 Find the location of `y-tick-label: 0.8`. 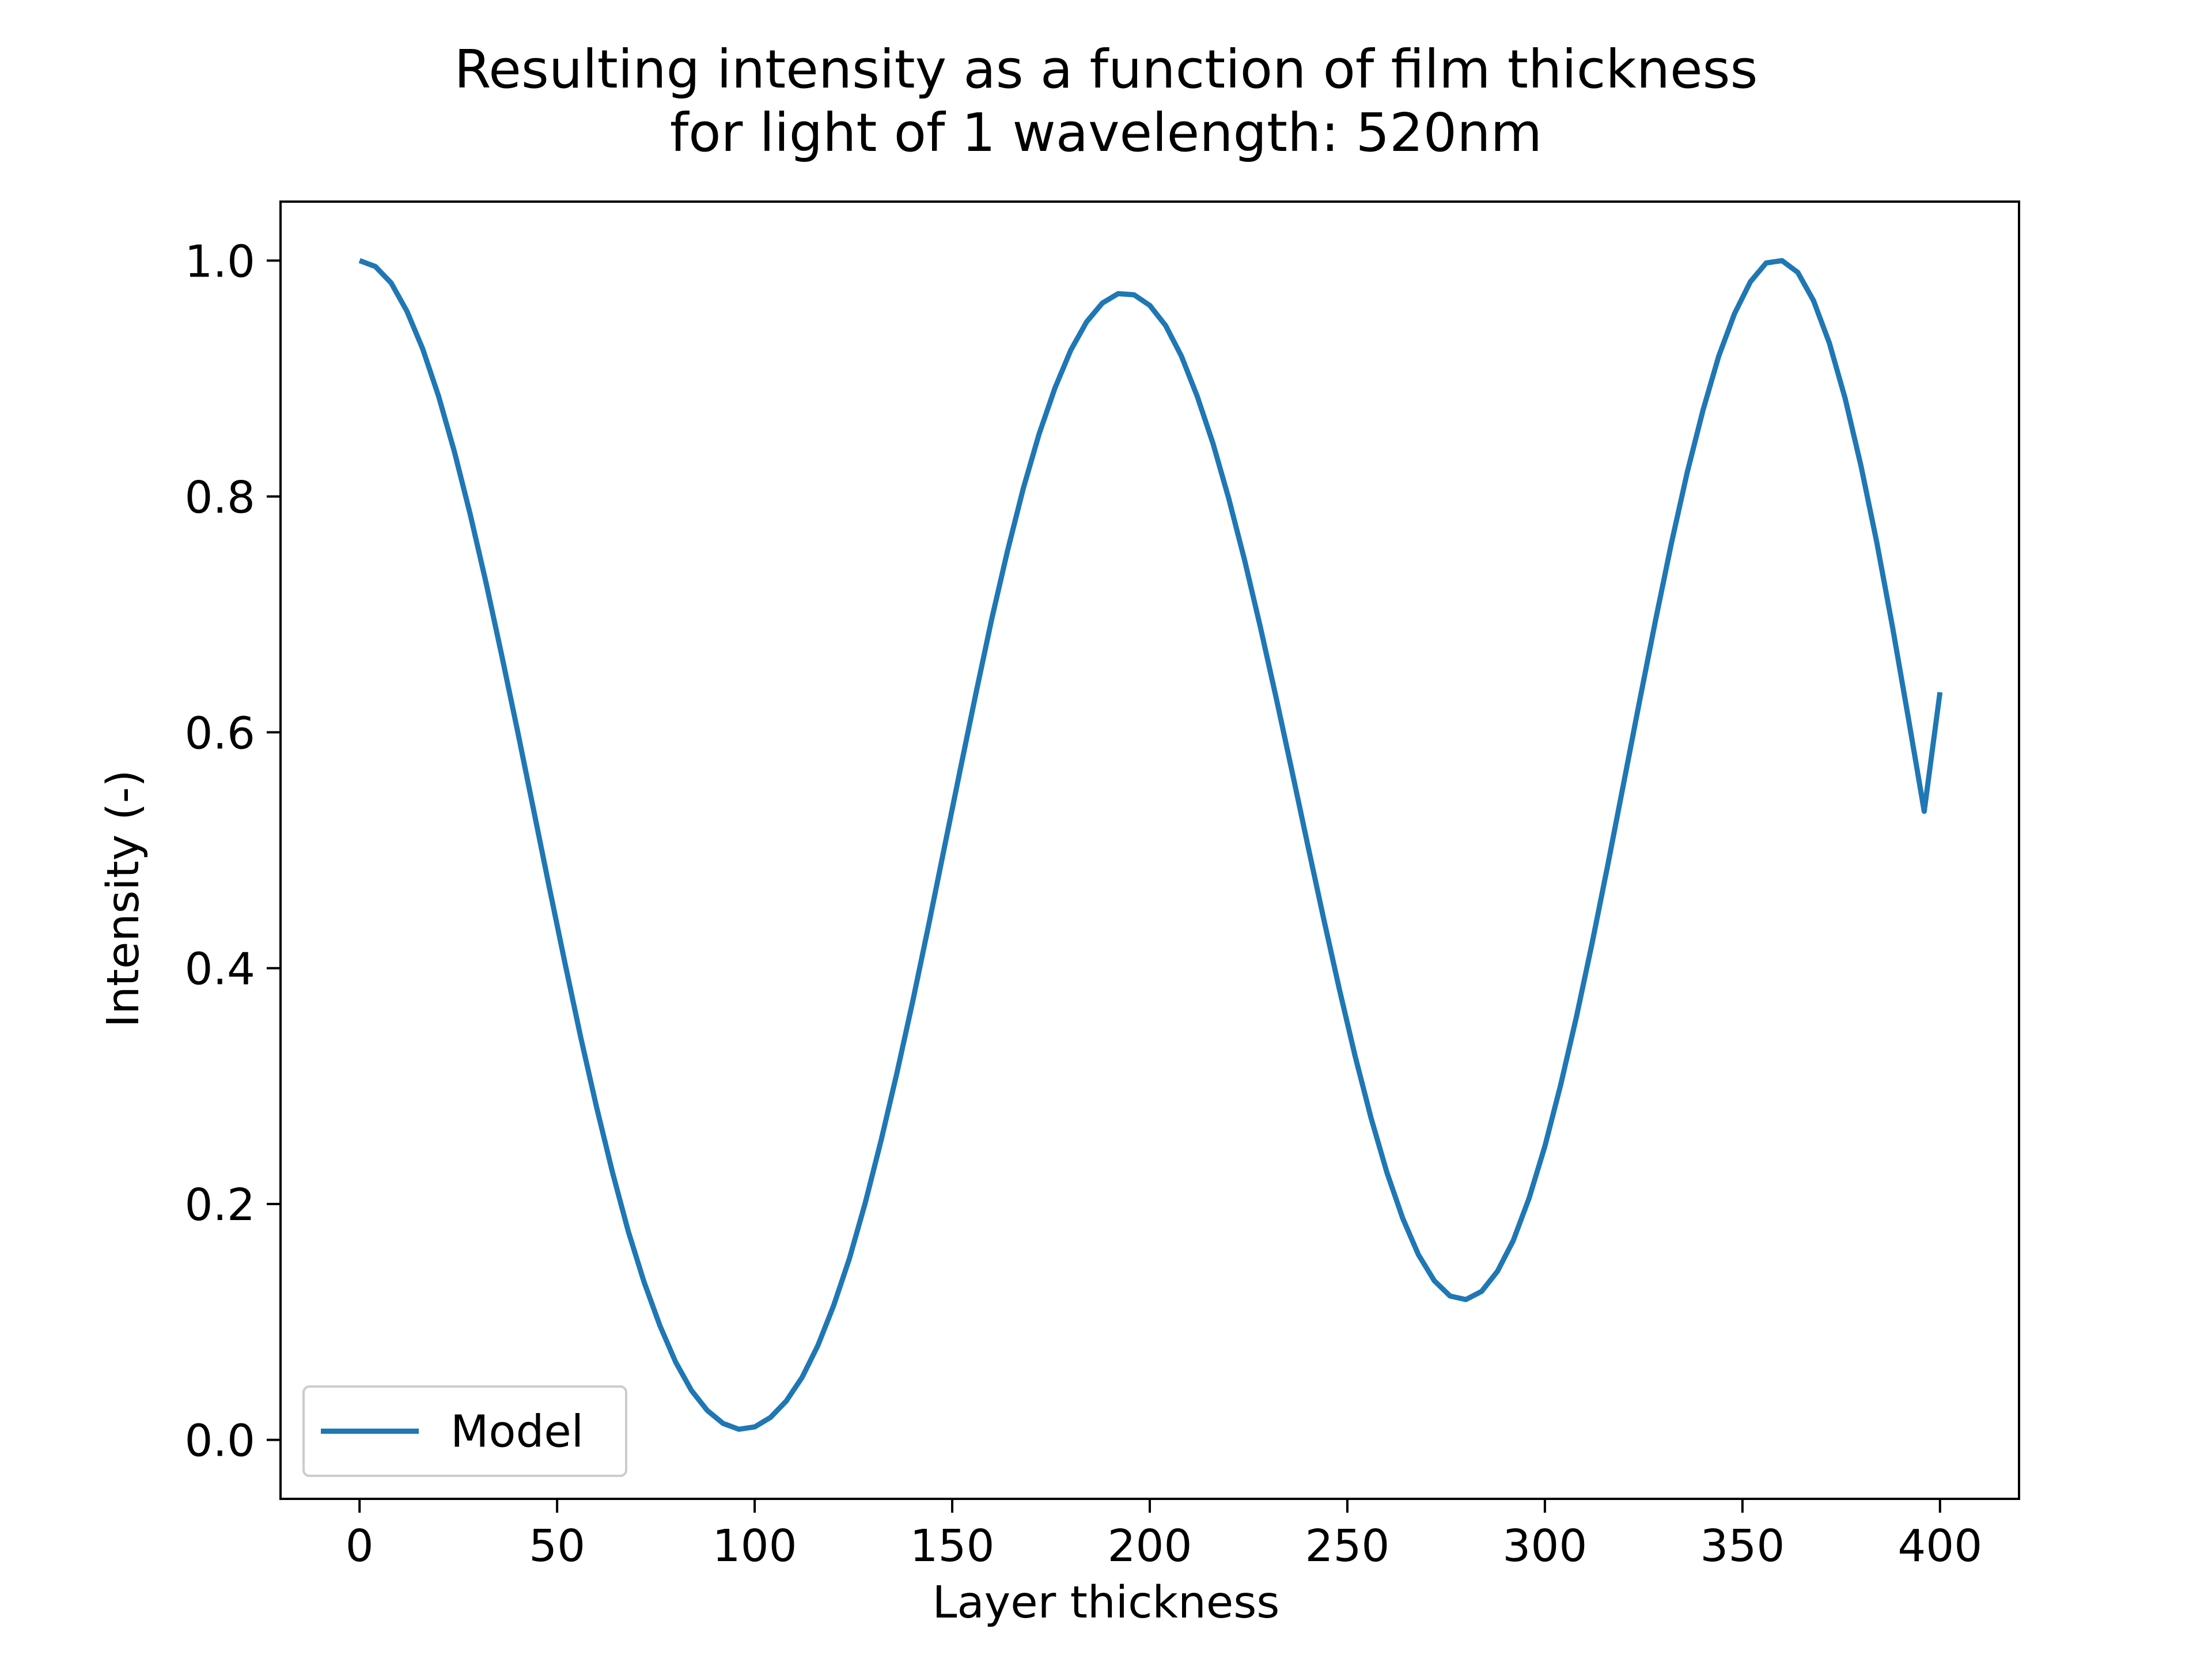

y-tick-label: 0.8 is located at coordinates (220, 498).